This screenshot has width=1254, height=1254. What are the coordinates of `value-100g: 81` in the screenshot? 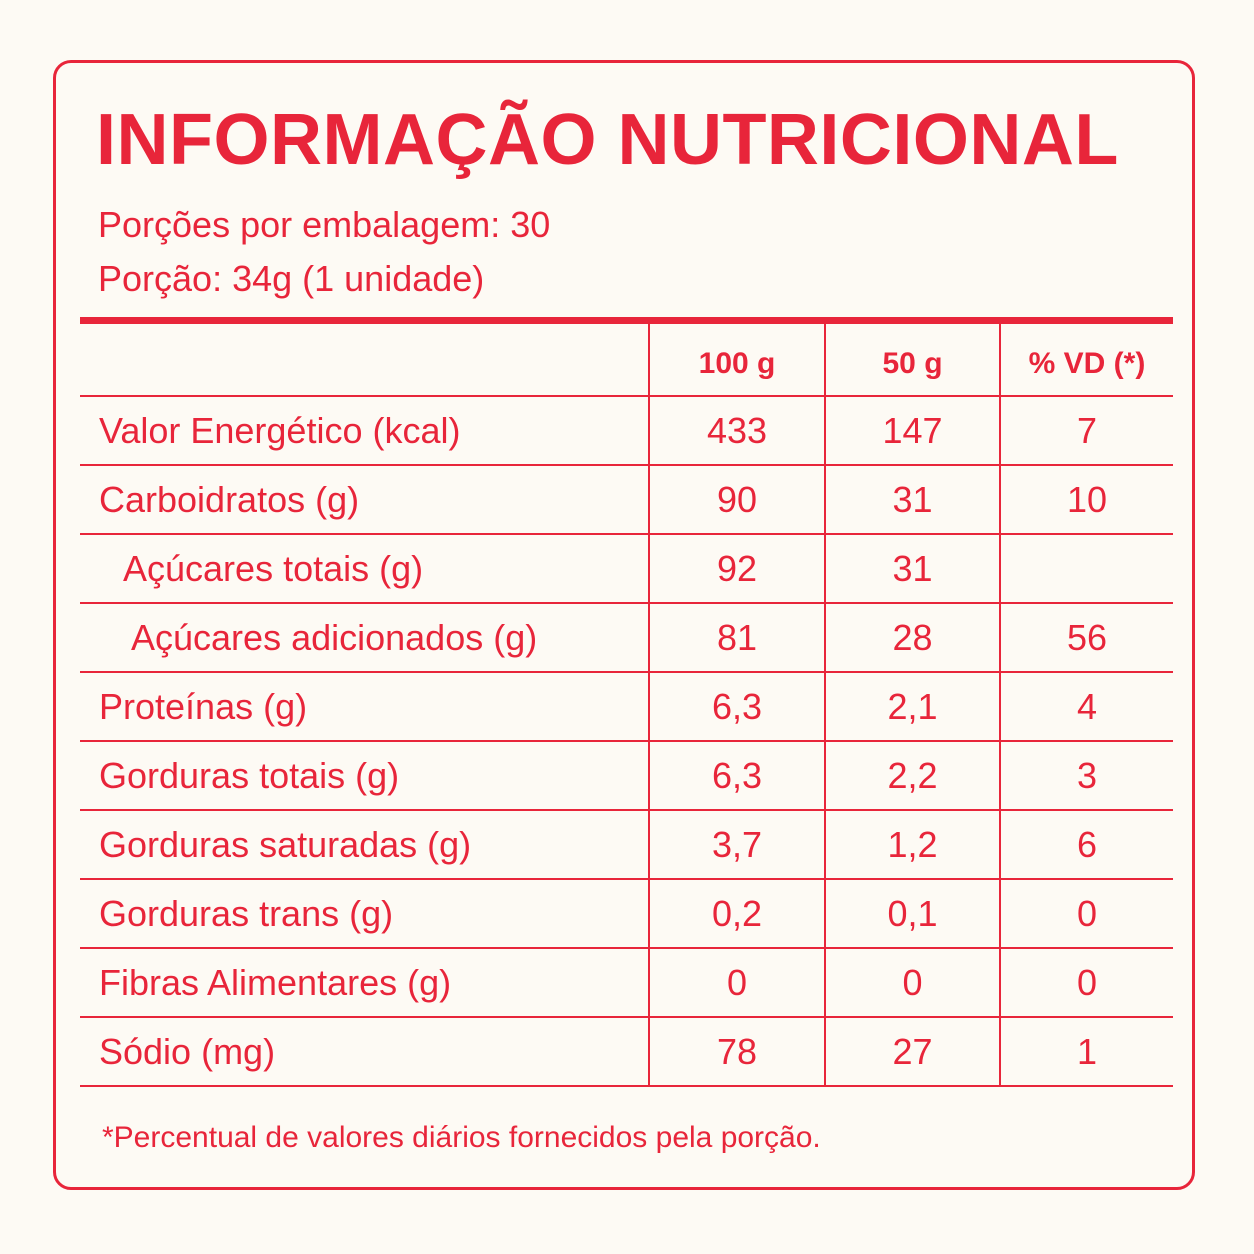 It's located at (736, 638).